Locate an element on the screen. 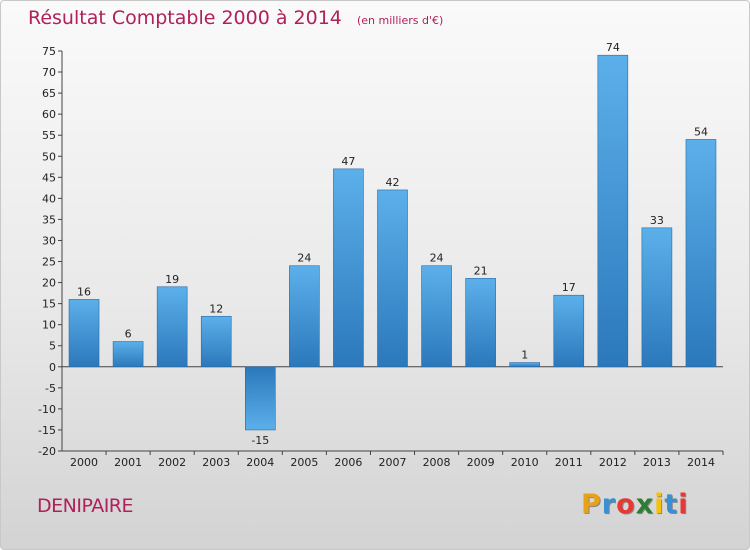 Image resolution: width=750 pixels, height=550 pixels. x-tick-label: 2014 is located at coordinates (701, 462).